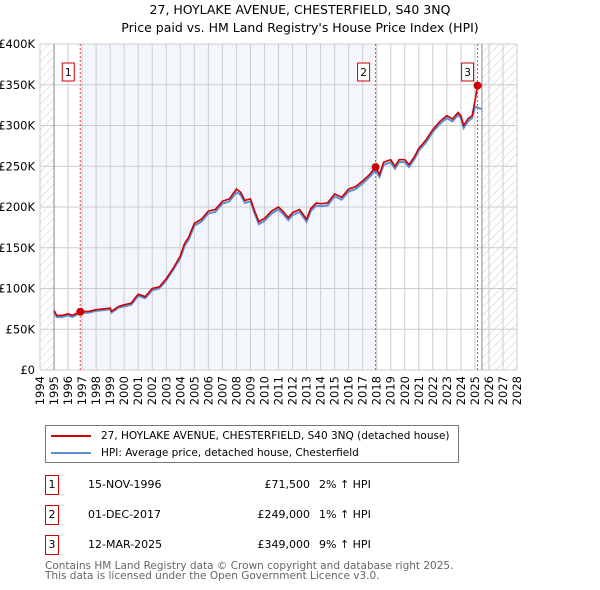 This screenshot has width=600, height=590. Describe the element at coordinates (222, 390) in the screenshot. I see `x-tick-label: 2007` at that location.